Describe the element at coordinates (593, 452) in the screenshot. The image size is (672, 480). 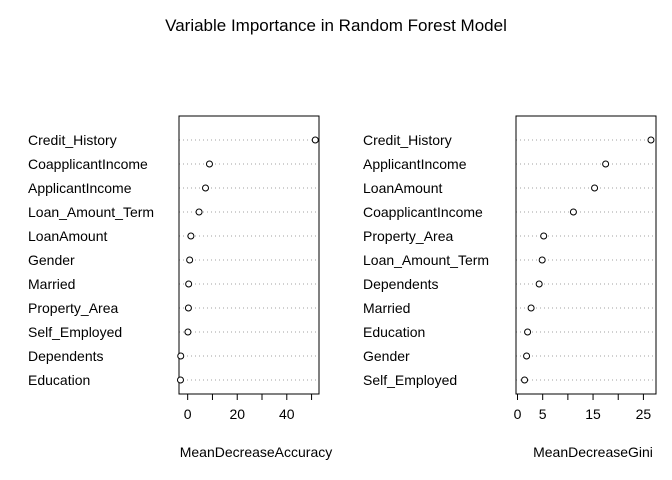
I see `x-axis-label: MeanDecreaseGini` at that location.